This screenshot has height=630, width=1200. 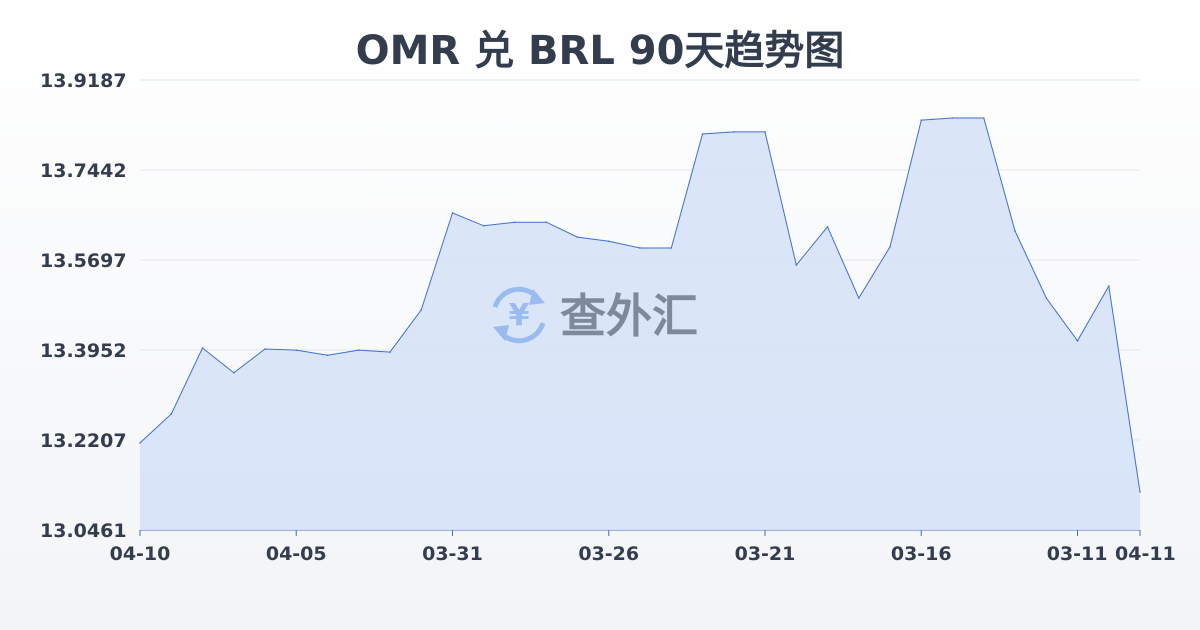 What do you see at coordinates (83, 81) in the screenshot?
I see `y-tick-label: 13.9187` at bounding box center [83, 81].